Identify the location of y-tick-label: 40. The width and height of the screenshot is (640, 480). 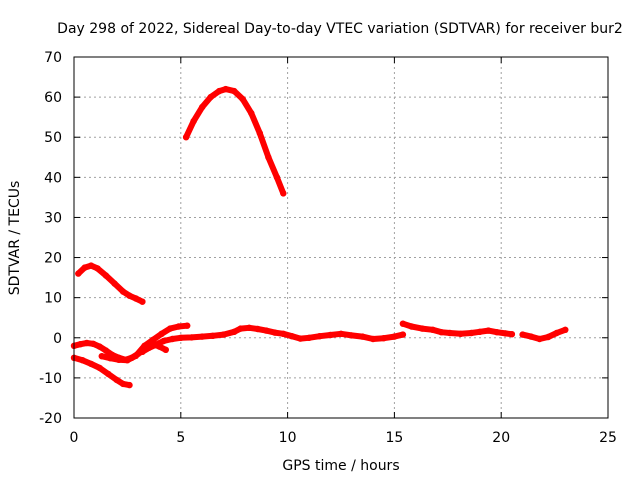
(53, 178).